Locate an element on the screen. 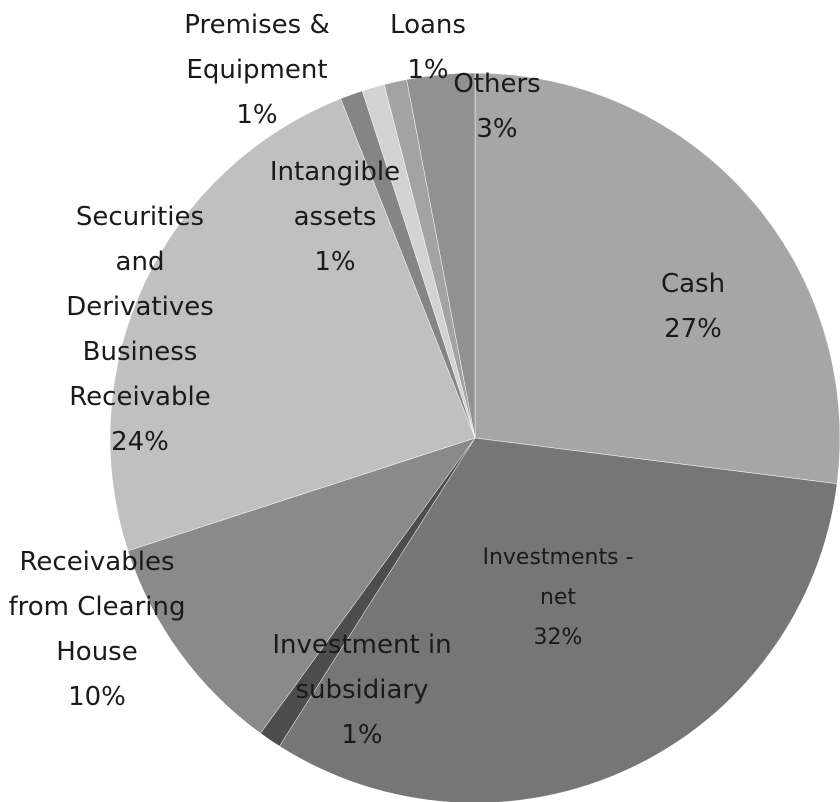 Image resolution: width=840 pixels, height=802 pixels. slice-label: Investment in subsidiary 1% is located at coordinates (362, 690).